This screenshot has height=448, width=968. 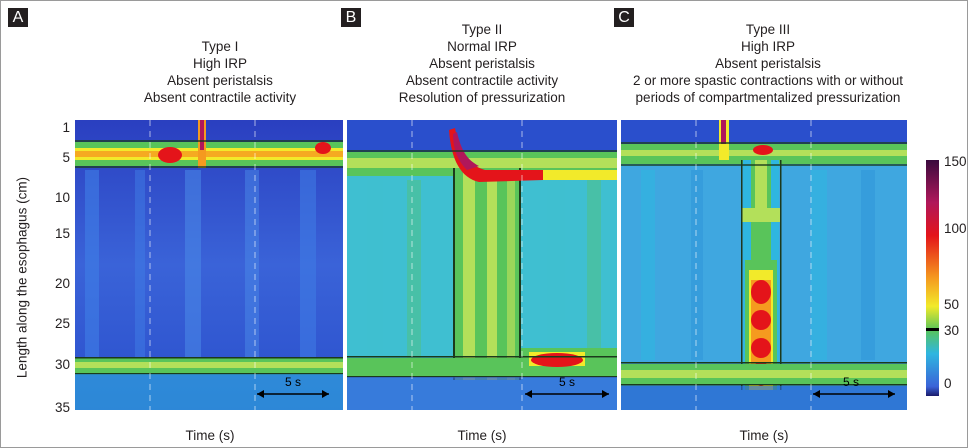 I want to click on panel-c-x-label: Time (s), so click(x=764, y=435).